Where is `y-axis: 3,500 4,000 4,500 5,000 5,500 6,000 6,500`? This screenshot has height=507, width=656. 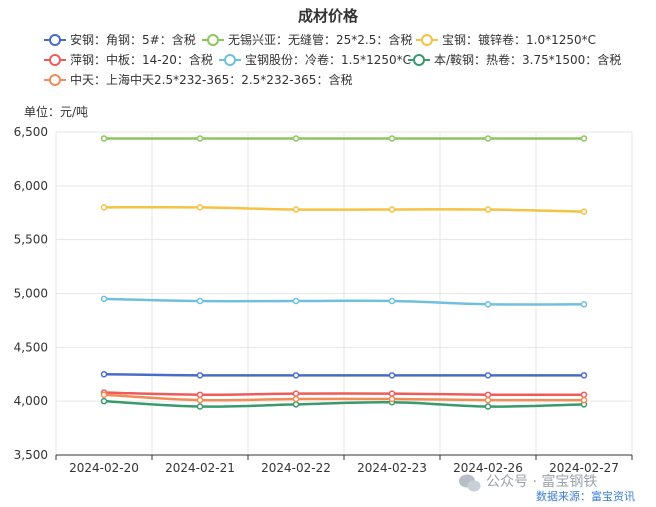
y-axis: 3,500 4,000 4,500 5,000 5,500 6,000 6,500 is located at coordinates (31, 293).